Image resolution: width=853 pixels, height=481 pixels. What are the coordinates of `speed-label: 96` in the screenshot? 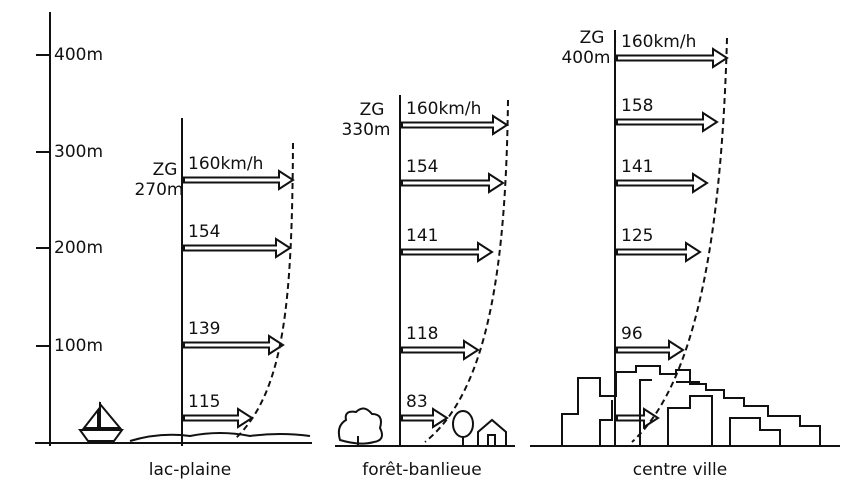 It's located at (632, 334).